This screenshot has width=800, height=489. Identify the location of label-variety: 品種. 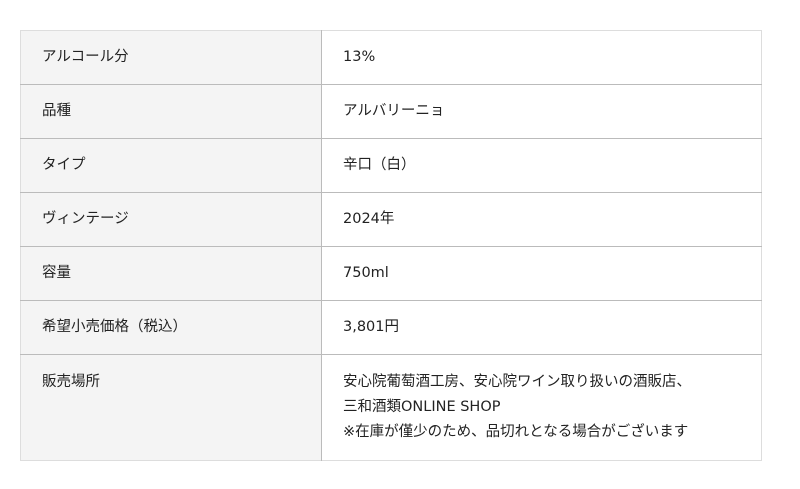
(171, 111).